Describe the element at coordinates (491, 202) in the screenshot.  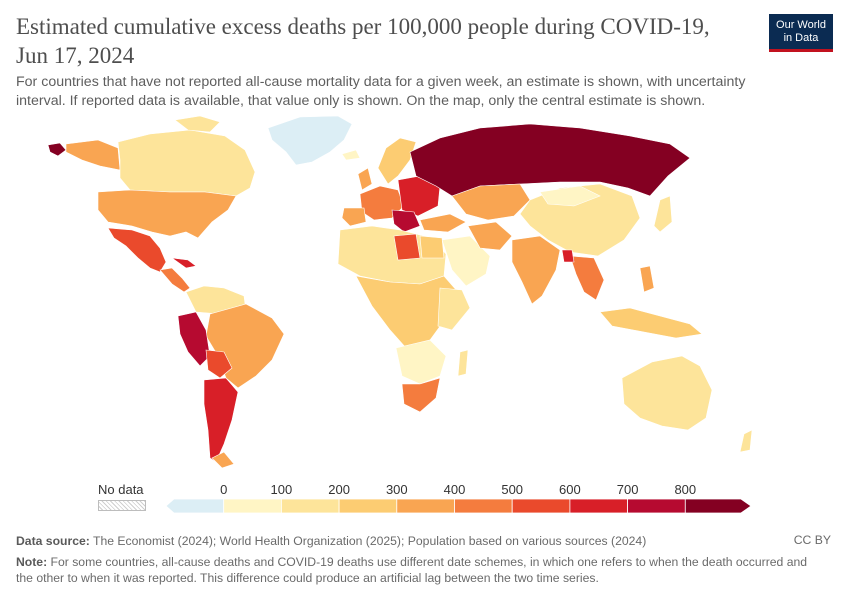
I see `region-central-asia` at that location.